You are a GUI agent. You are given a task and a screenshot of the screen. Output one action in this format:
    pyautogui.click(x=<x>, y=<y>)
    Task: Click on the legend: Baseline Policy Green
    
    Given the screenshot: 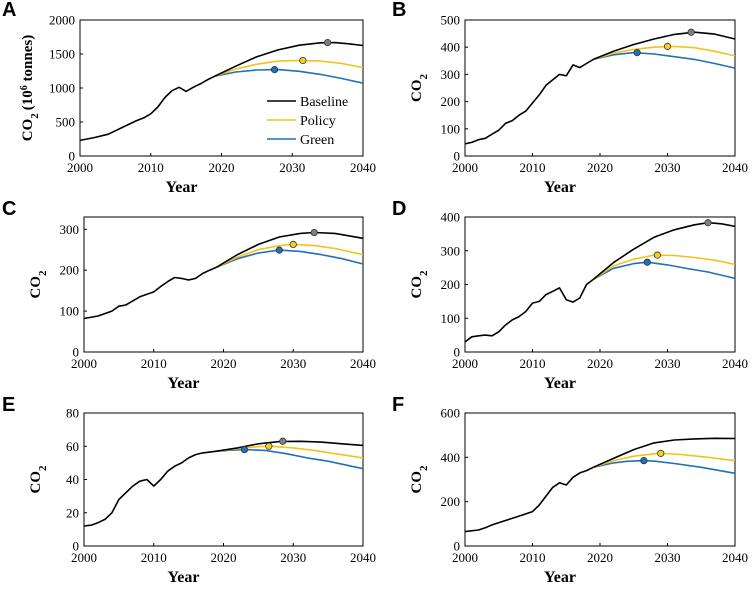 What is the action you would take?
    pyautogui.click(x=307, y=121)
    